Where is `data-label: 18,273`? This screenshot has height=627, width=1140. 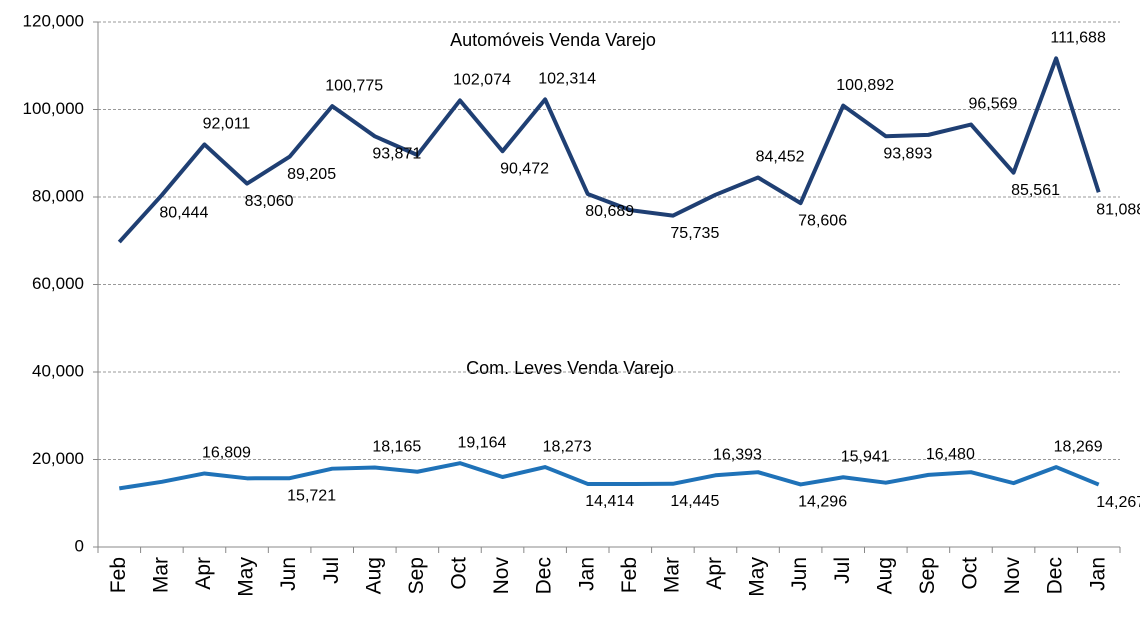
data-label: 18,273 is located at coordinates (567, 446).